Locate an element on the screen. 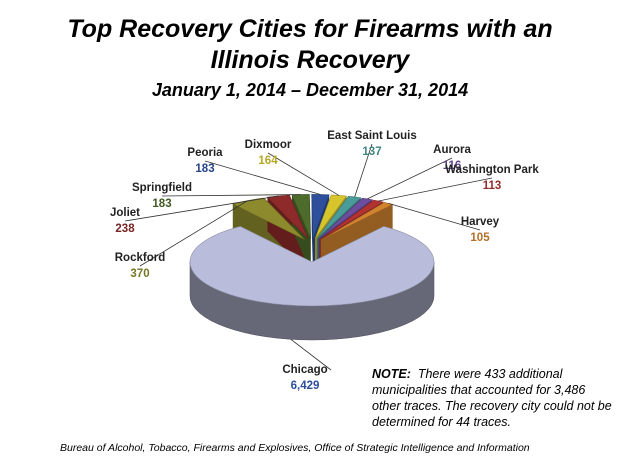 Image resolution: width=620 pixels, height=460 pixels. category-label: Chicago is located at coordinates (304, 370).